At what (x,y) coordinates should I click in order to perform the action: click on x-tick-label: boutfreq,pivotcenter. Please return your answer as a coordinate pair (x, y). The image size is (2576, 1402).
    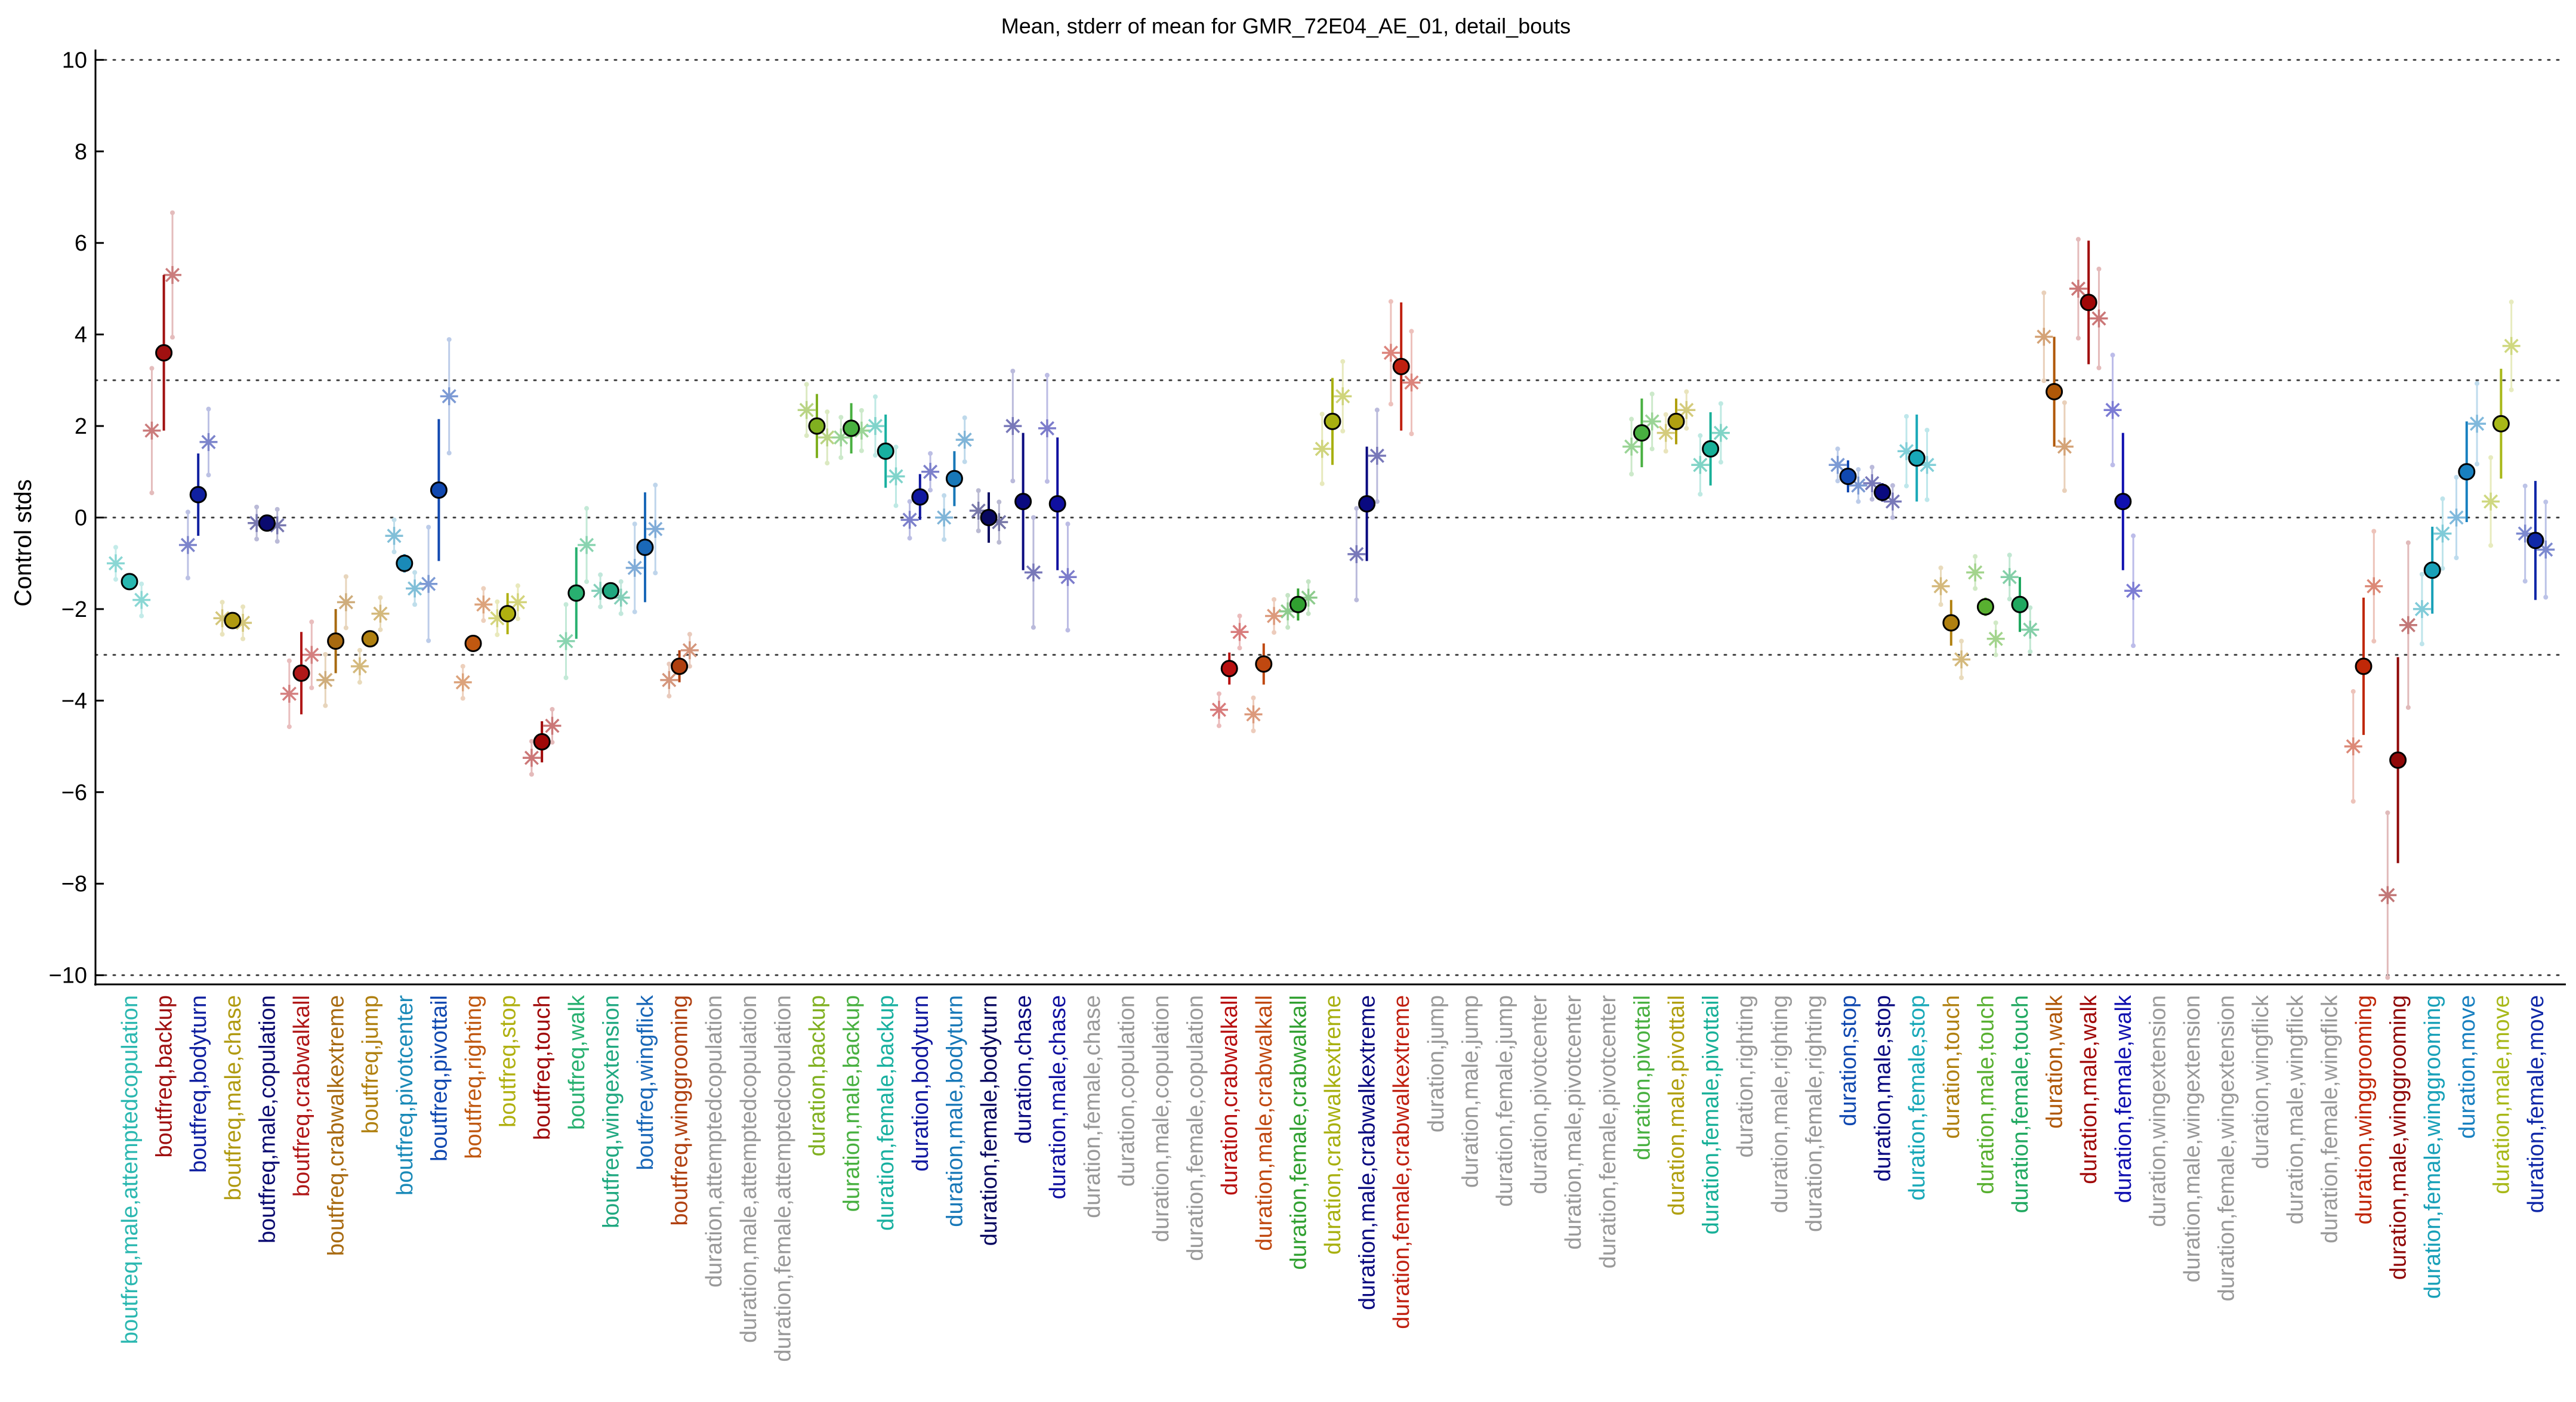
    Looking at the image, I should click on (405, 1095).